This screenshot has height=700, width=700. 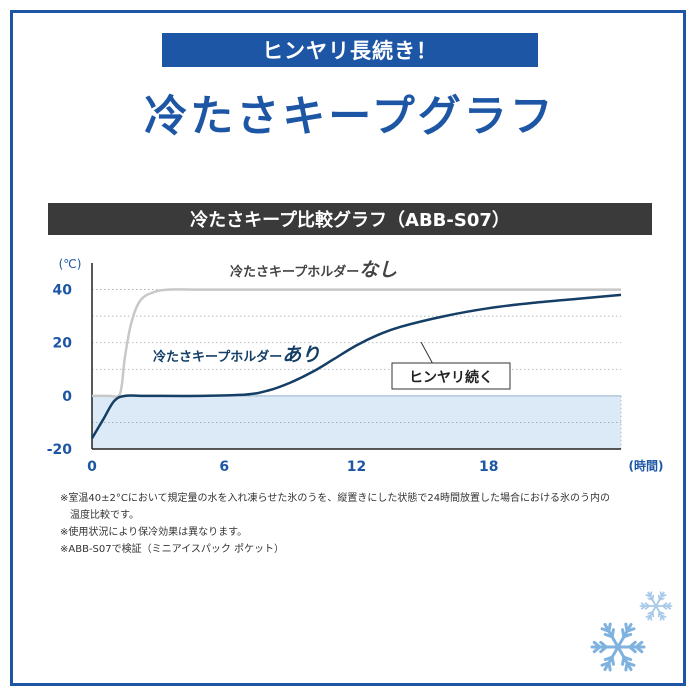 I want to click on y-tick-label: 40, so click(x=63, y=291).